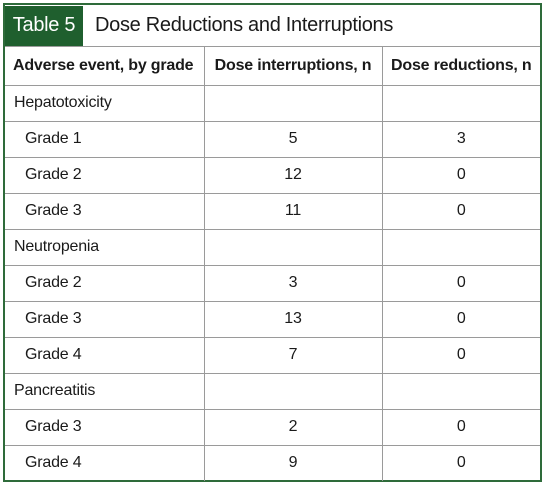 The height and width of the screenshot is (488, 549). What do you see at coordinates (293, 319) in the screenshot?
I see `interruptions-cell: 13` at bounding box center [293, 319].